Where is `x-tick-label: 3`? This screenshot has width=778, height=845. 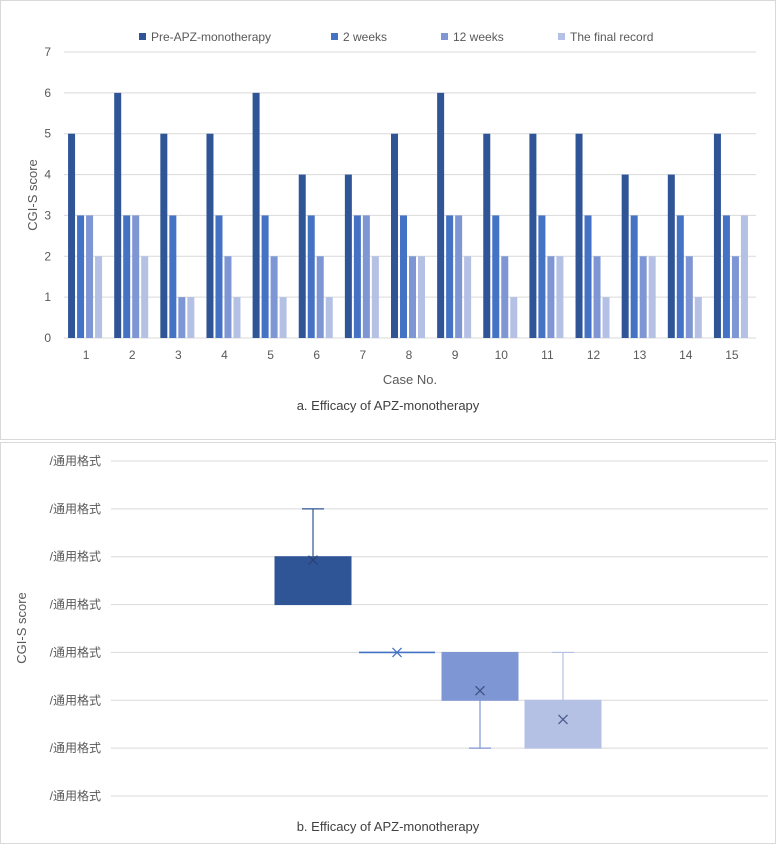 x-tick-label: 3 is located at coordinates (178, 355).